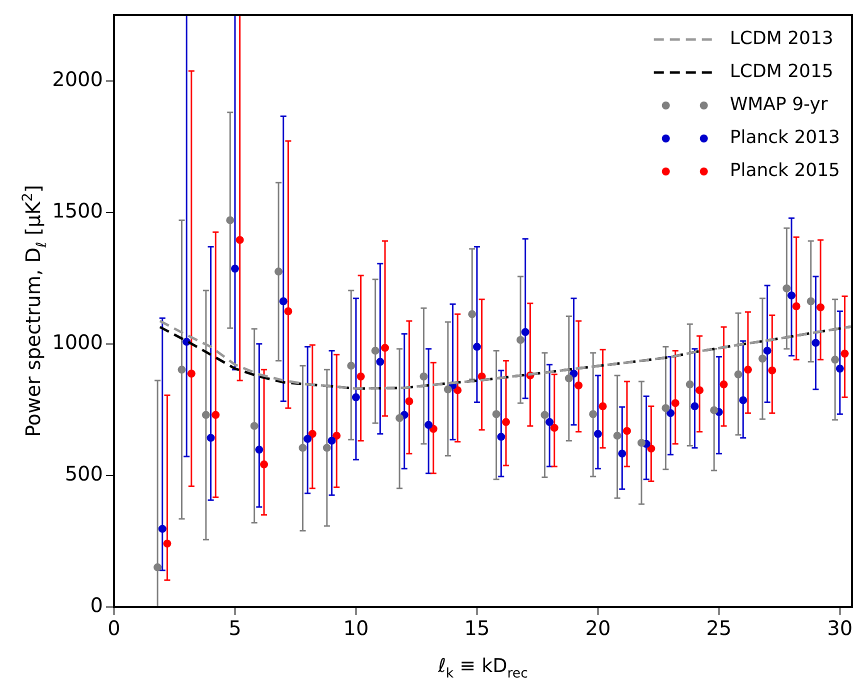  I want to click on y-tick-label: 500, so click(83, 474).